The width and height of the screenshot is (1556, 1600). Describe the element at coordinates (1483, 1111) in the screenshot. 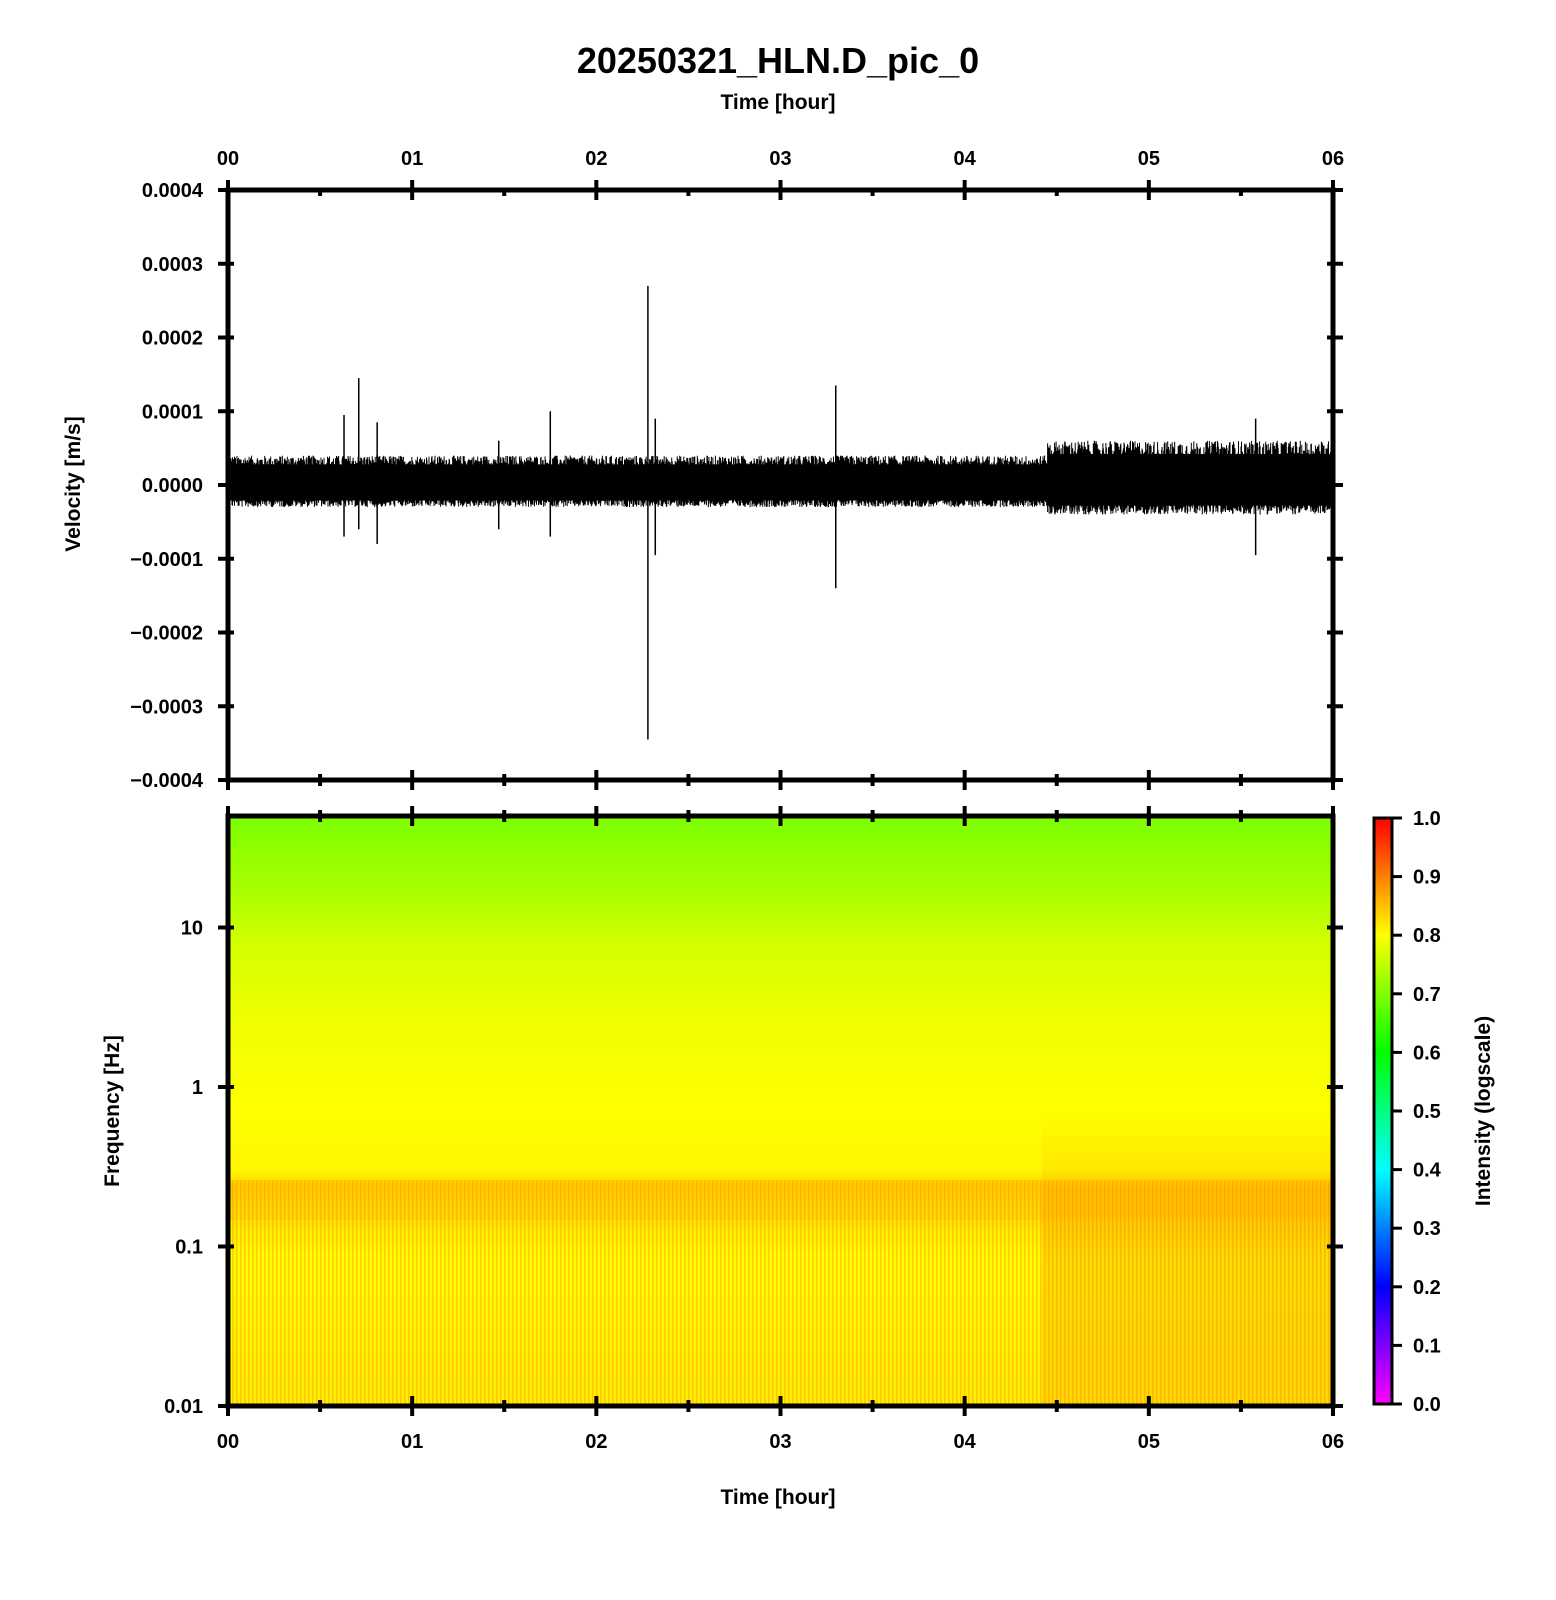

I see `colorbar-label: Intensity (logscale)` at that location.